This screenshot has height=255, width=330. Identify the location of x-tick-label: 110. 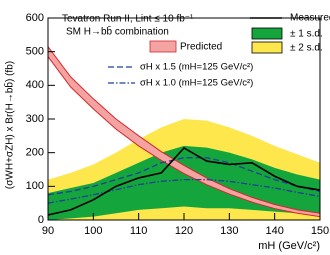
(139, 231).